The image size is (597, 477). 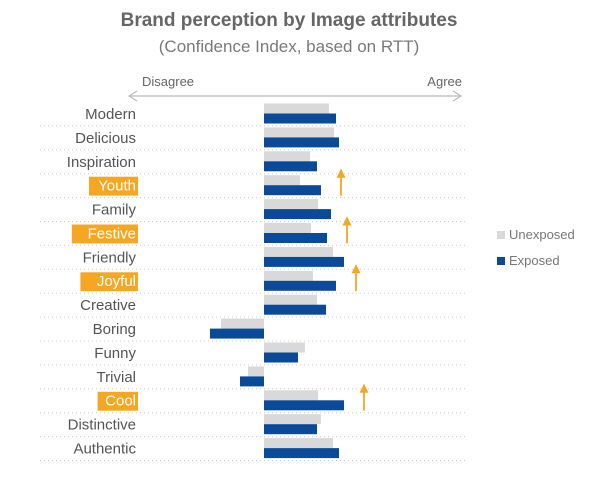 I want to click on row-creative: Creative, so click(x=253, y=306).